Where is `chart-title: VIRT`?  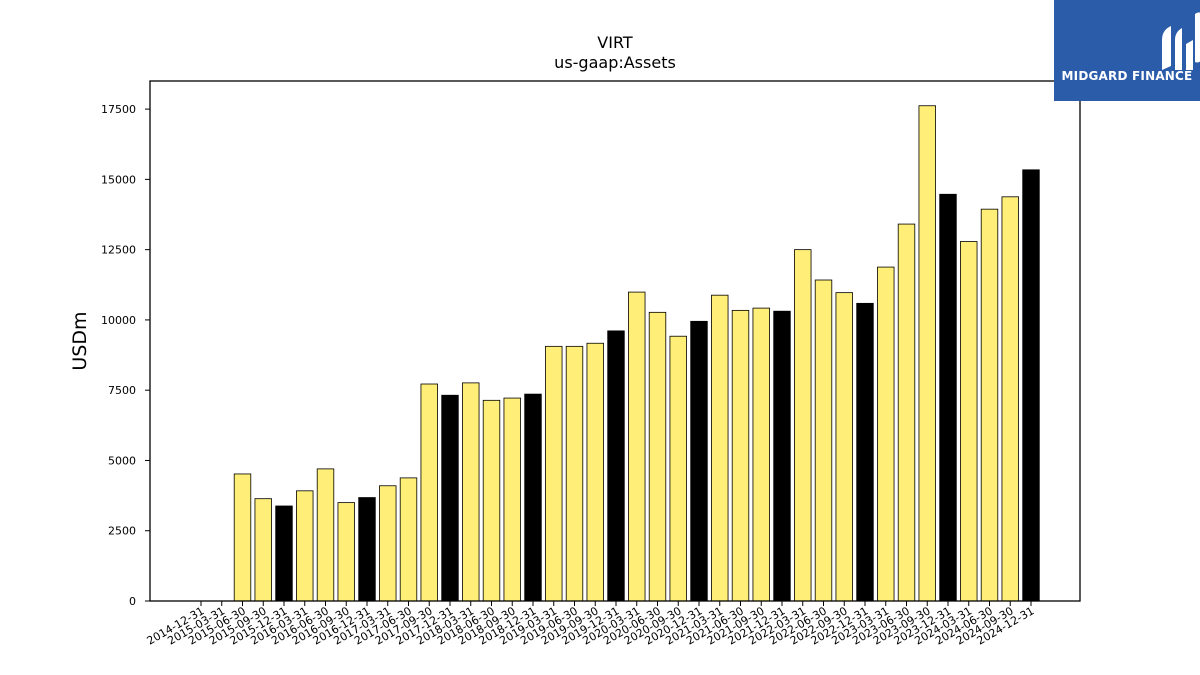
chart-title: VIRT is located at coordinates (615, 42).